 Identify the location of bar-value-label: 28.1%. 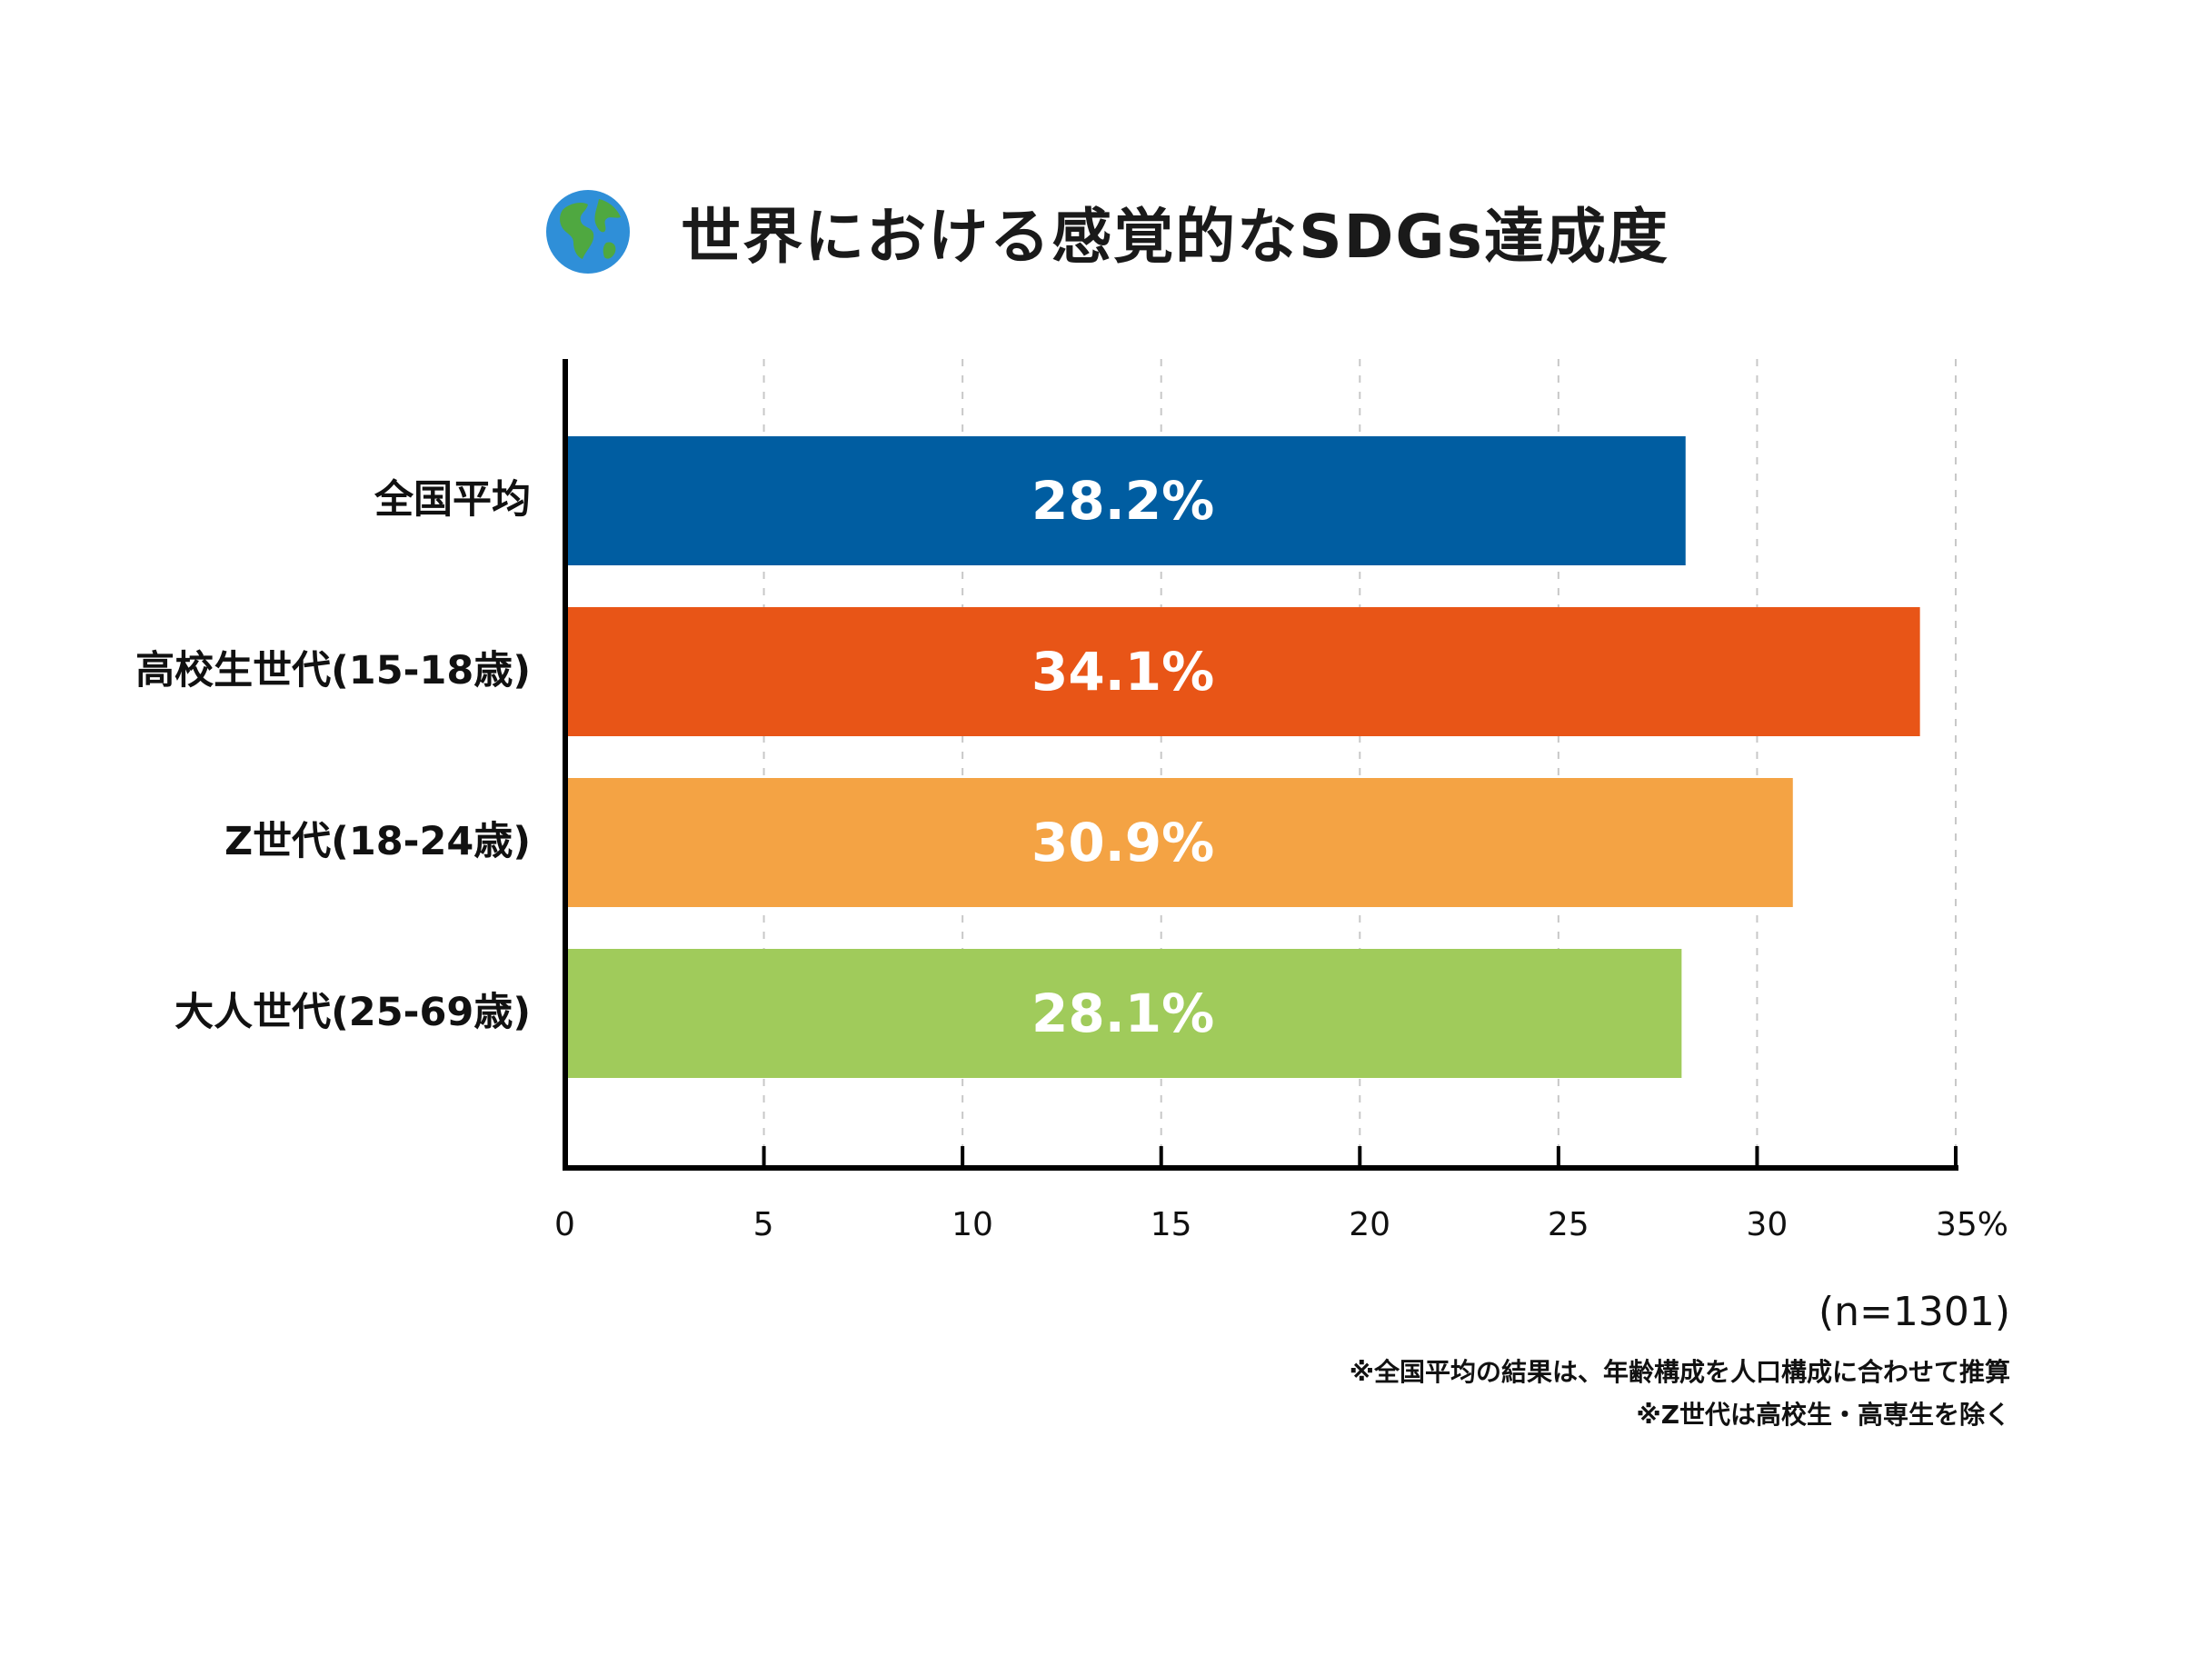
(1123, 1013).